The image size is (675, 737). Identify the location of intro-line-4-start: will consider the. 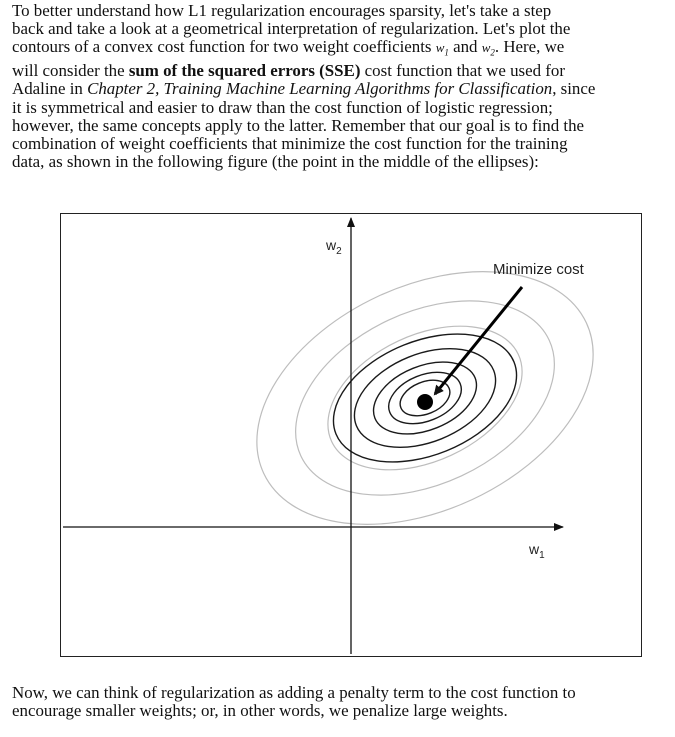
(70, 71).